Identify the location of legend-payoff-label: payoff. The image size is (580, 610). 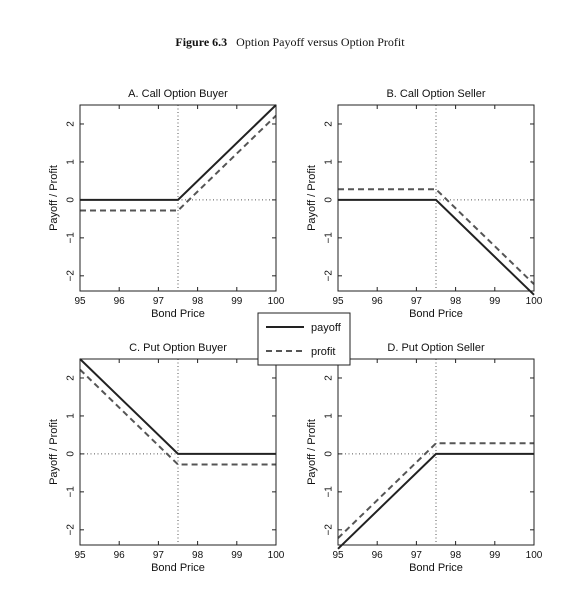
(326, 328).